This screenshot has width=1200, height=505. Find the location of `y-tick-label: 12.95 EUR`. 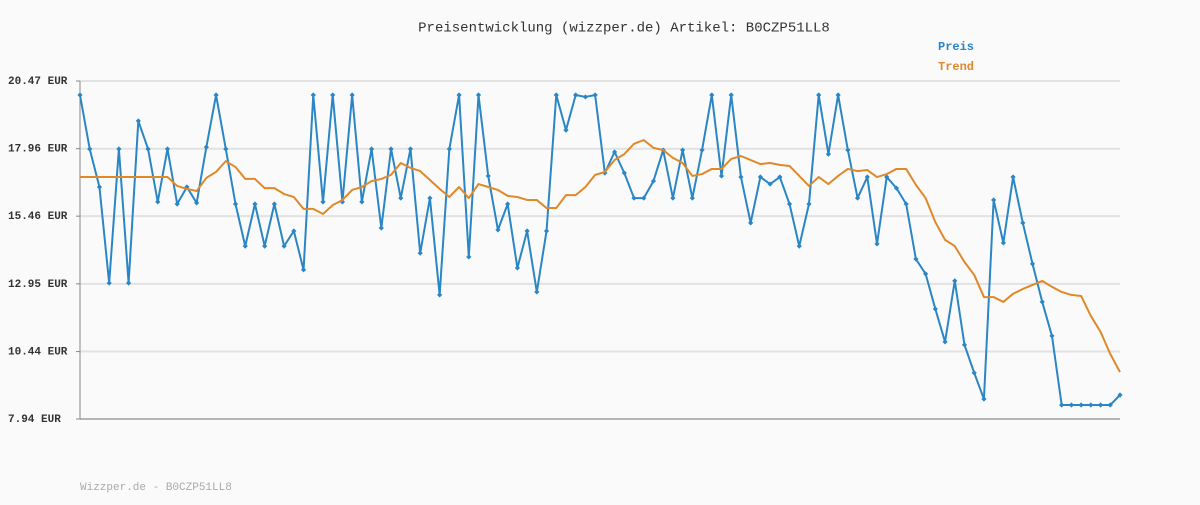

y-tick-label: 12.95 EUR is located at coordinates (38, 285).